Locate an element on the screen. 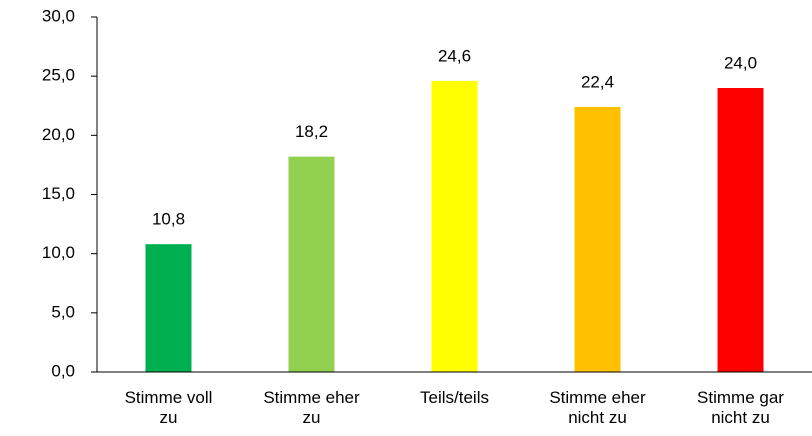 Image resolution: width=812 pixels, height=436 pixels. y-tick-label: 20,0 is located at coordinates (58, 134).